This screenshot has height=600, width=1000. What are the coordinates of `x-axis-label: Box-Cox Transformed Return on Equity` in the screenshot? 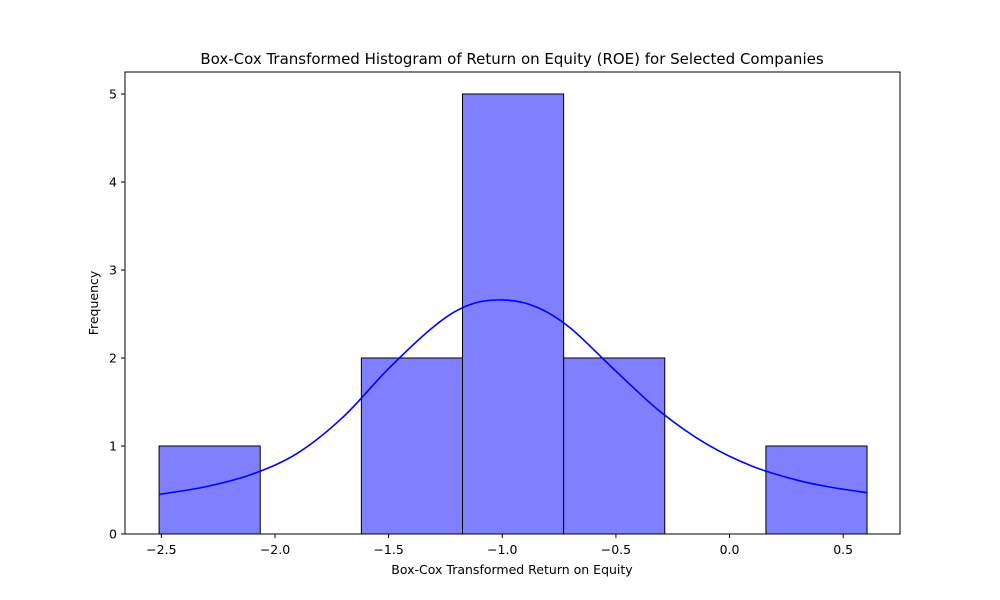 It's located at (512, 569).